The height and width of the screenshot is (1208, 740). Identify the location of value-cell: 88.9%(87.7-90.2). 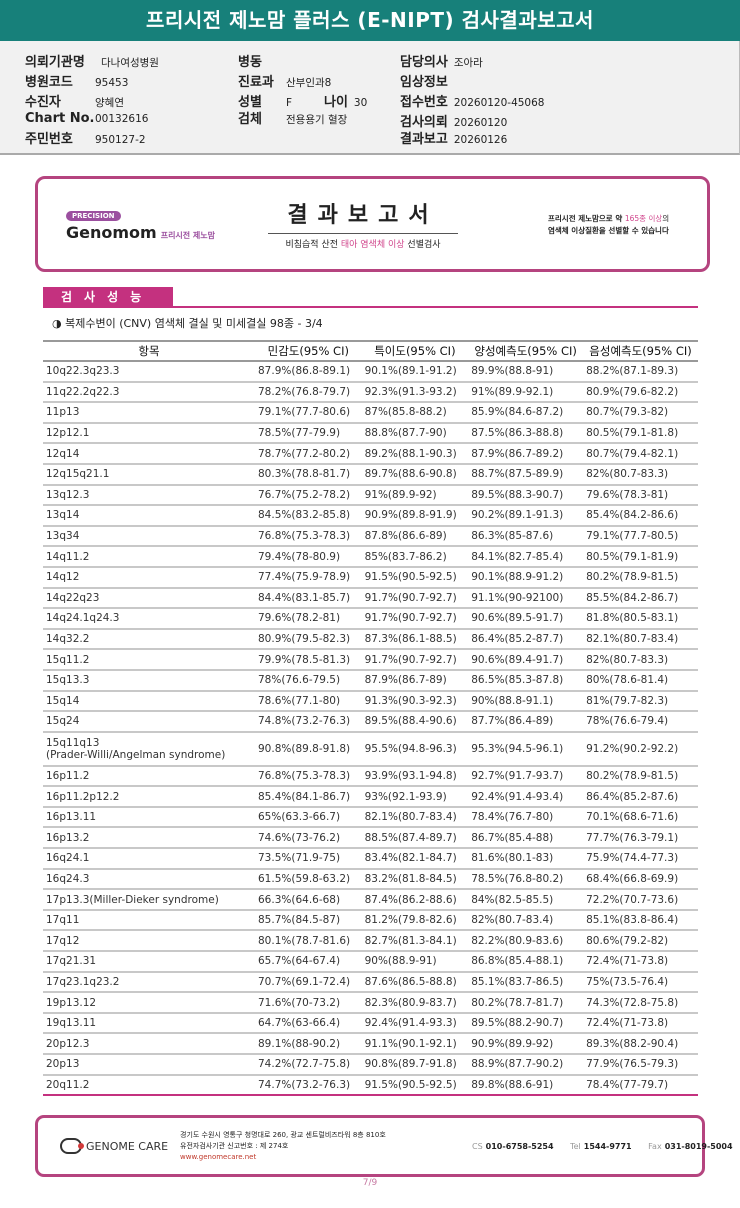
(526, 1065).